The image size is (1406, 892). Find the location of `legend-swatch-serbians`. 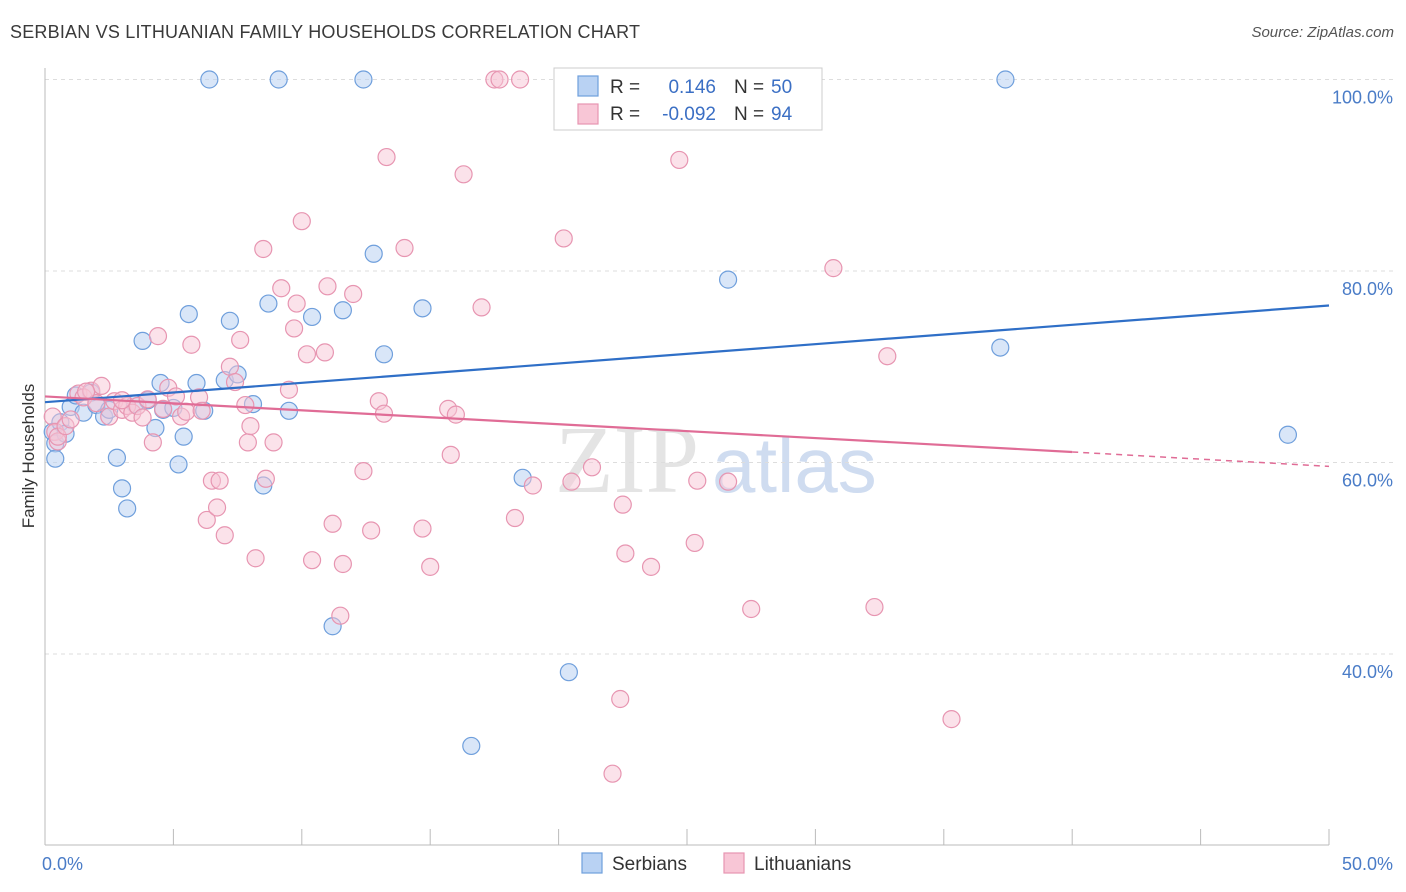

legend-swatch-serbians is located at coordinates (588, 86).